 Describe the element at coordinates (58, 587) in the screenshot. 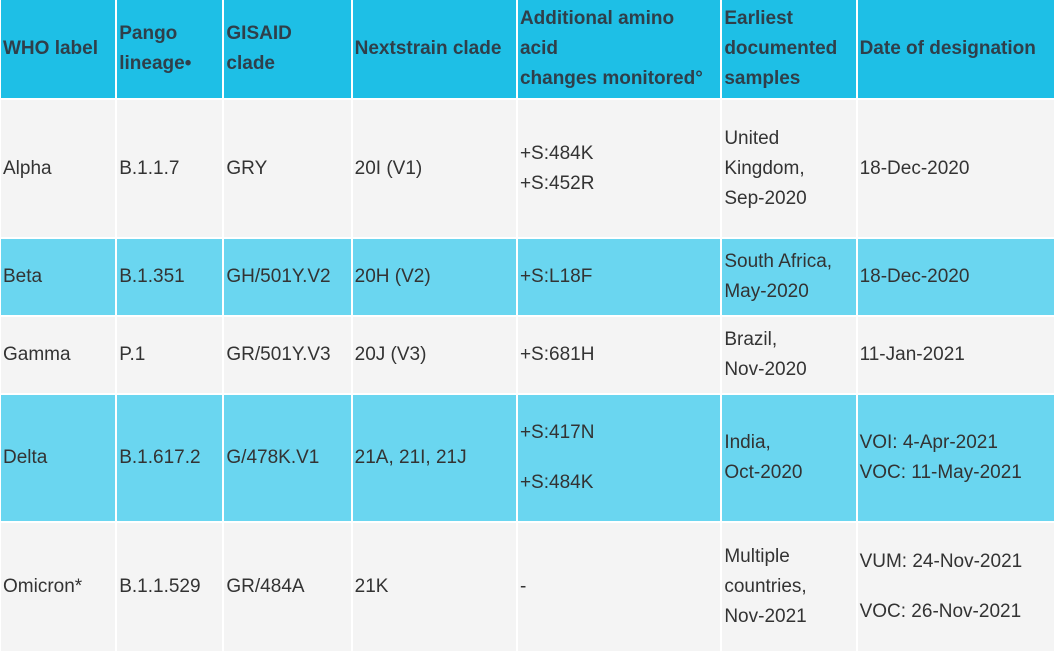

I see `who-label-cell: Omicron*` at that location.